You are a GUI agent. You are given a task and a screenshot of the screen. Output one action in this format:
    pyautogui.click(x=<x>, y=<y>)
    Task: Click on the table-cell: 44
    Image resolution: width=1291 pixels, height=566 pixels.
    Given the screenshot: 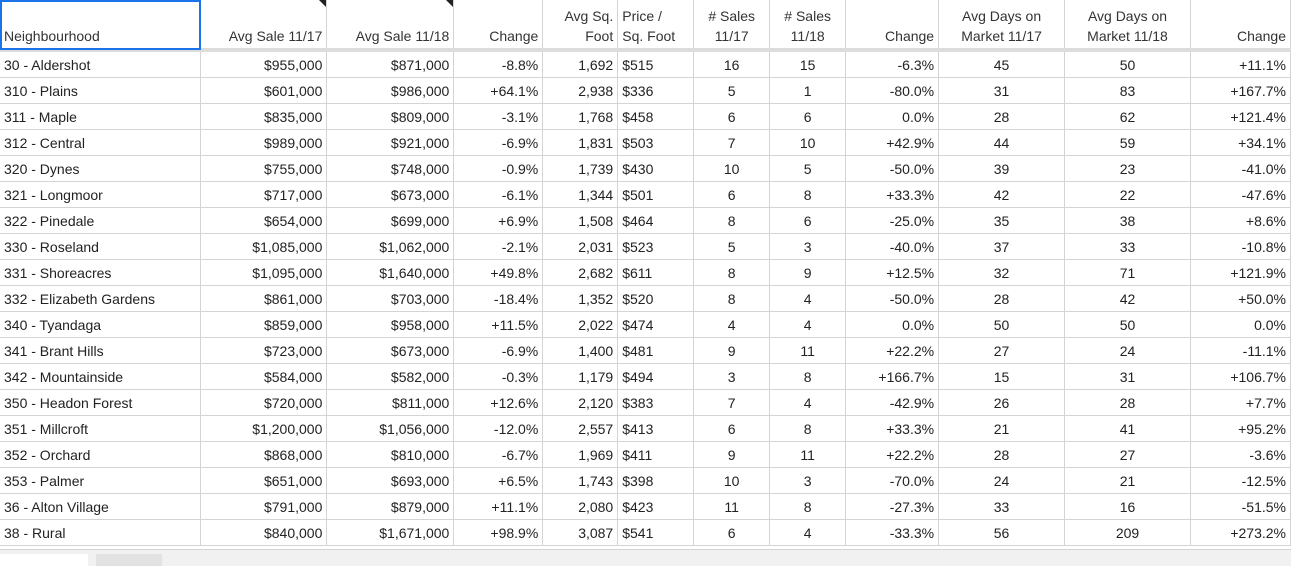 What is the action you would take?
    pyautogui.click(x=1002, y=142)
    